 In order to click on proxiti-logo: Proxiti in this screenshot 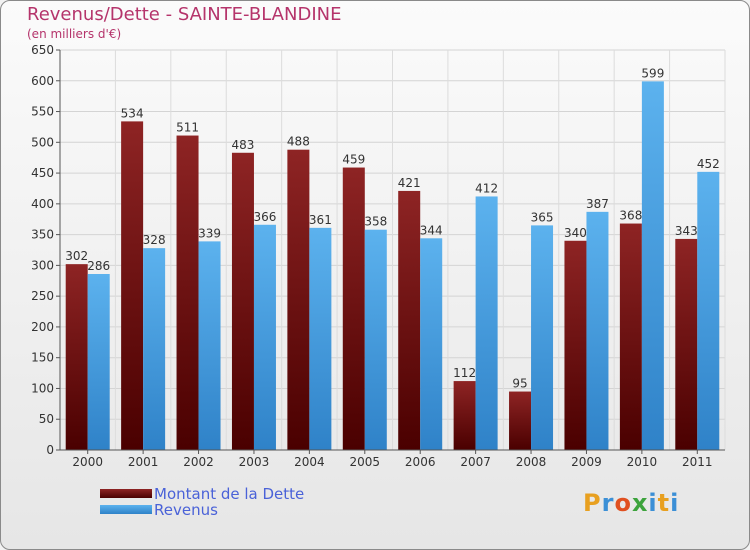, I will do `click(631, 503)`.